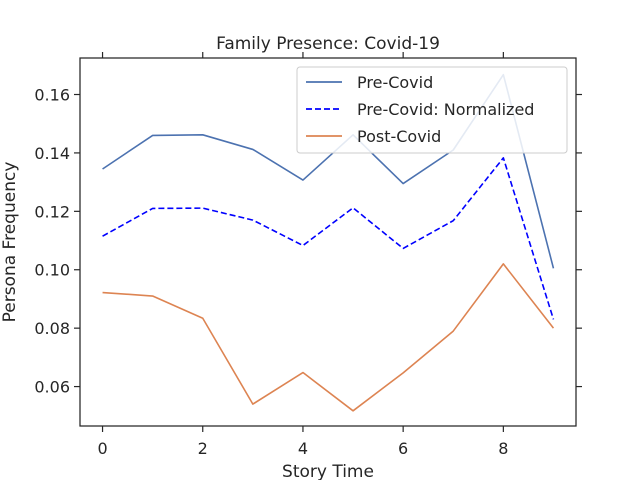  Describe the element at coordinates (52, 95) in the screenshot. I see `y-tick-label: 0.16` at that location.